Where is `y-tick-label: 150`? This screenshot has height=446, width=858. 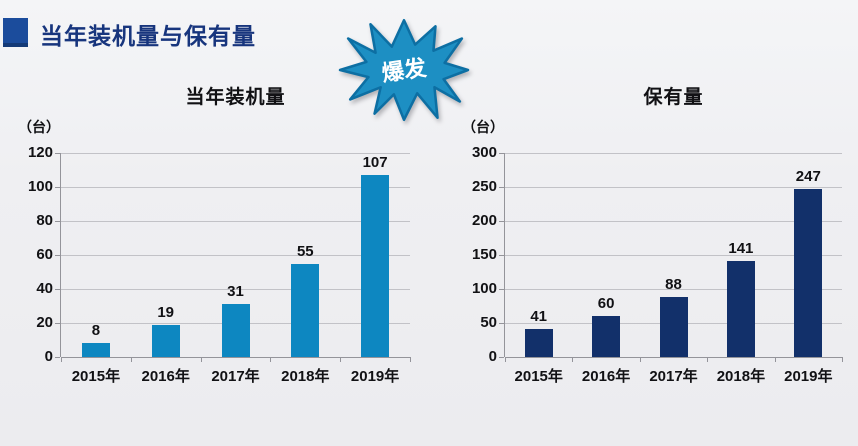 y-tick-label: 150 is located at coordinates (484, 254).